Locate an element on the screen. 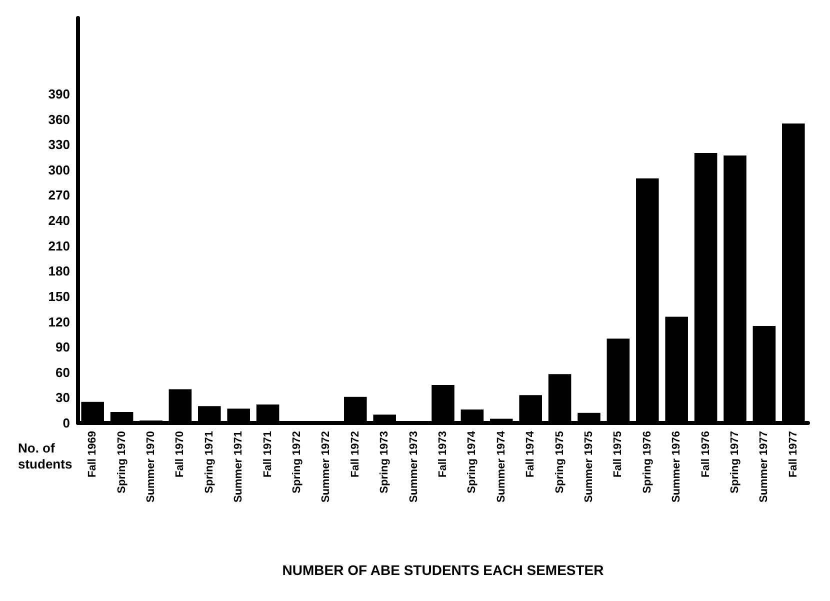 The width and height of the screenshot is (830, 601). y-tick-label: 90 is located at coordinates (63, 347).